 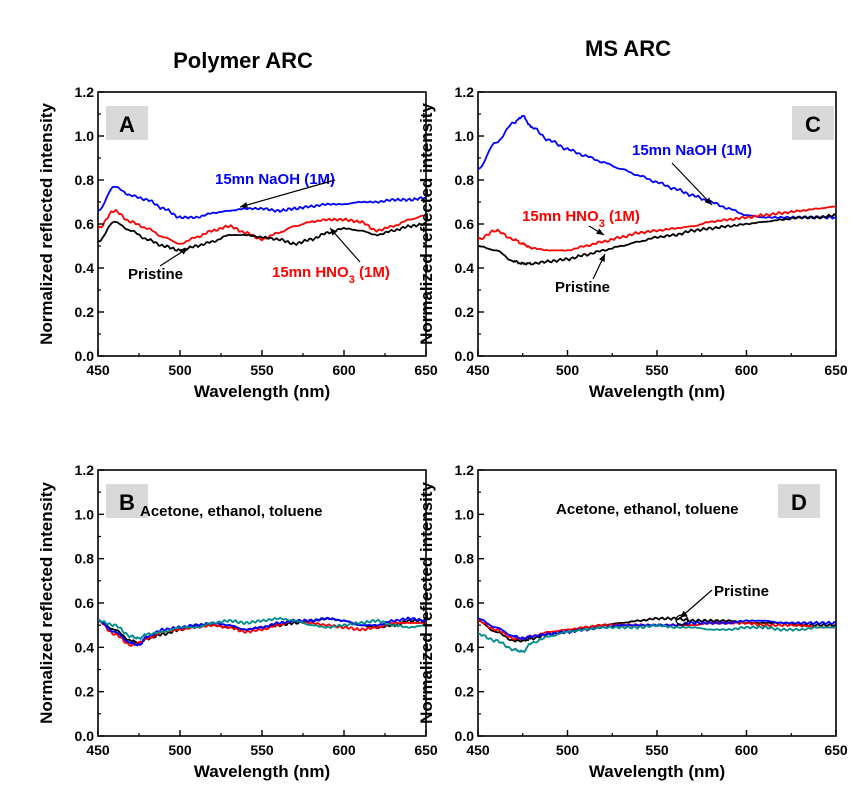 I want to click on panel-letter: D, so click(x=799, y=502).